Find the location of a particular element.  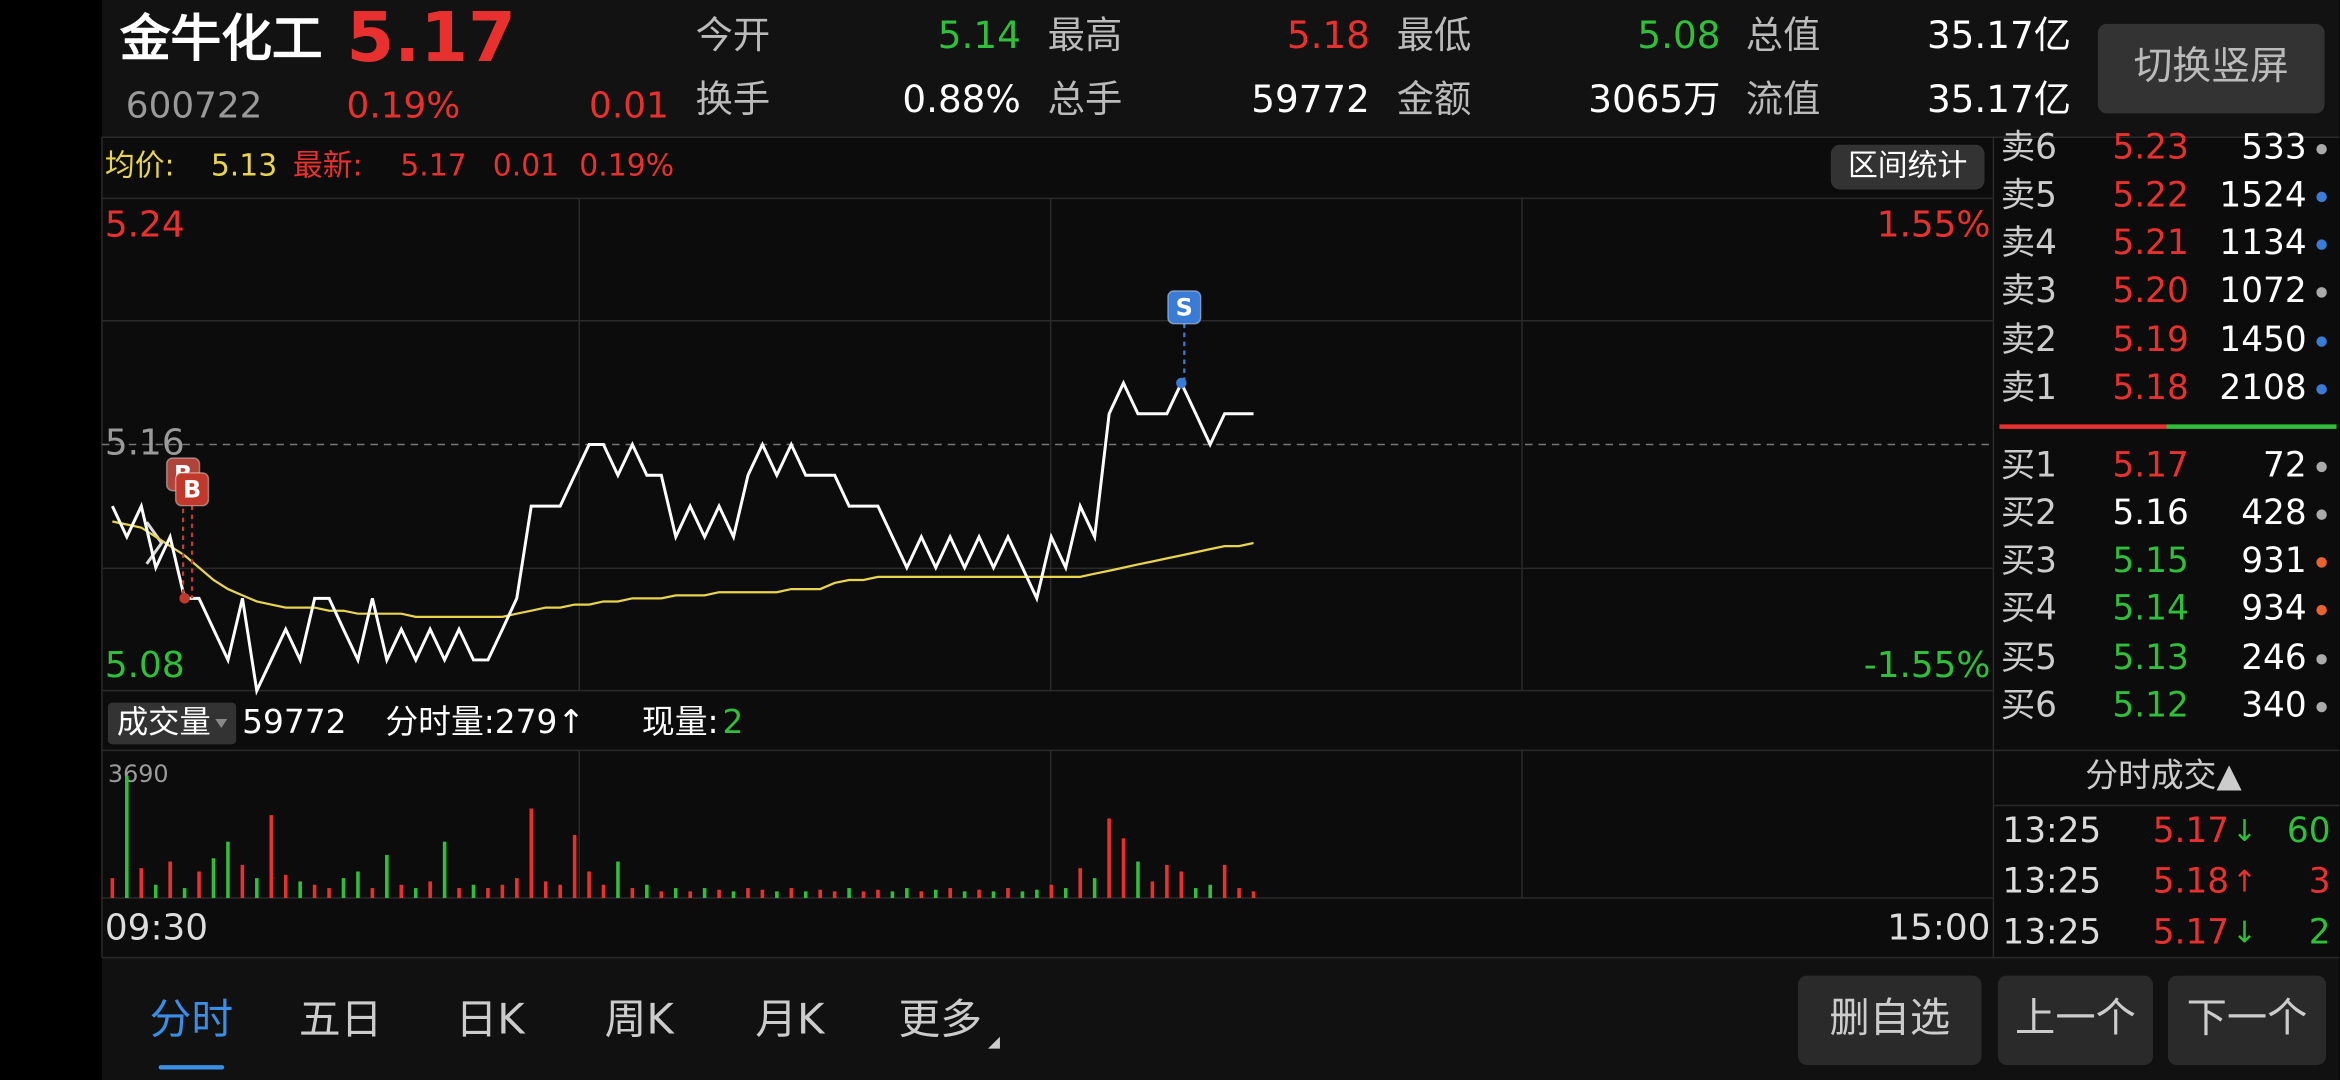

current-volume: 2 is located at coordinates (732, 722).